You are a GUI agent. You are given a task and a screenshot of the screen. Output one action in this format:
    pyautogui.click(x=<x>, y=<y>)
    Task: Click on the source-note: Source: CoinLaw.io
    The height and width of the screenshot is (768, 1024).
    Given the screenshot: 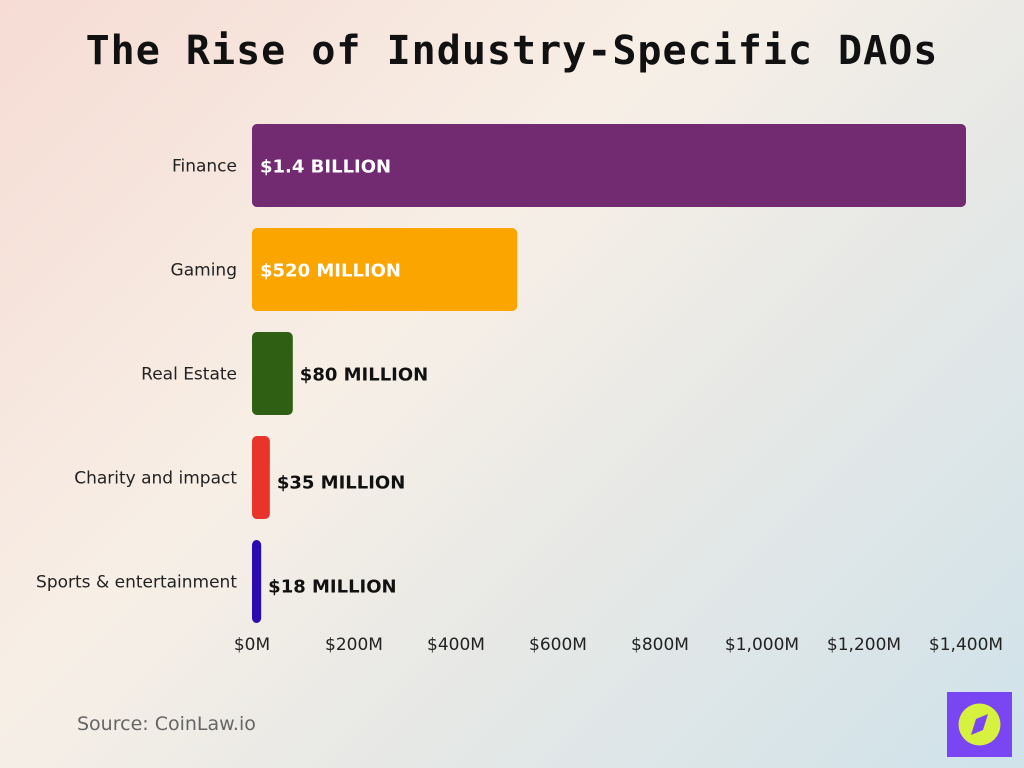 What is the action you would take?
    pyautogui.click(x=166, y=724)
    